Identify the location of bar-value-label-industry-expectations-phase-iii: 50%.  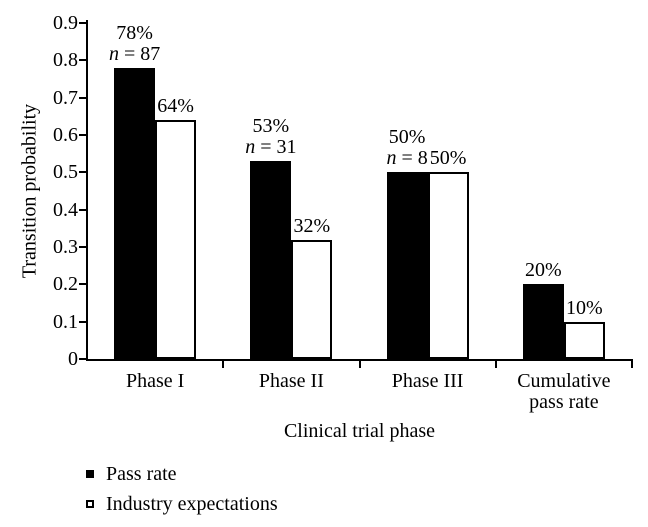
(448, 158).